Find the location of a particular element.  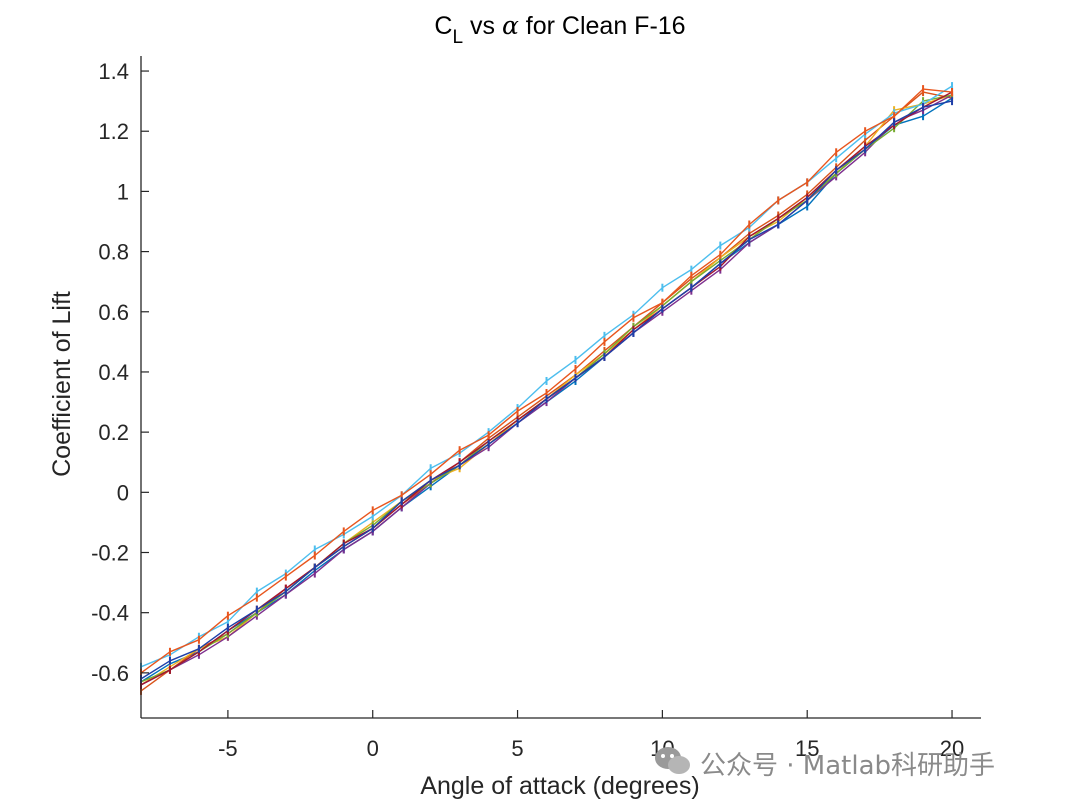

wechat-icon is located at coordinates (672, 760).